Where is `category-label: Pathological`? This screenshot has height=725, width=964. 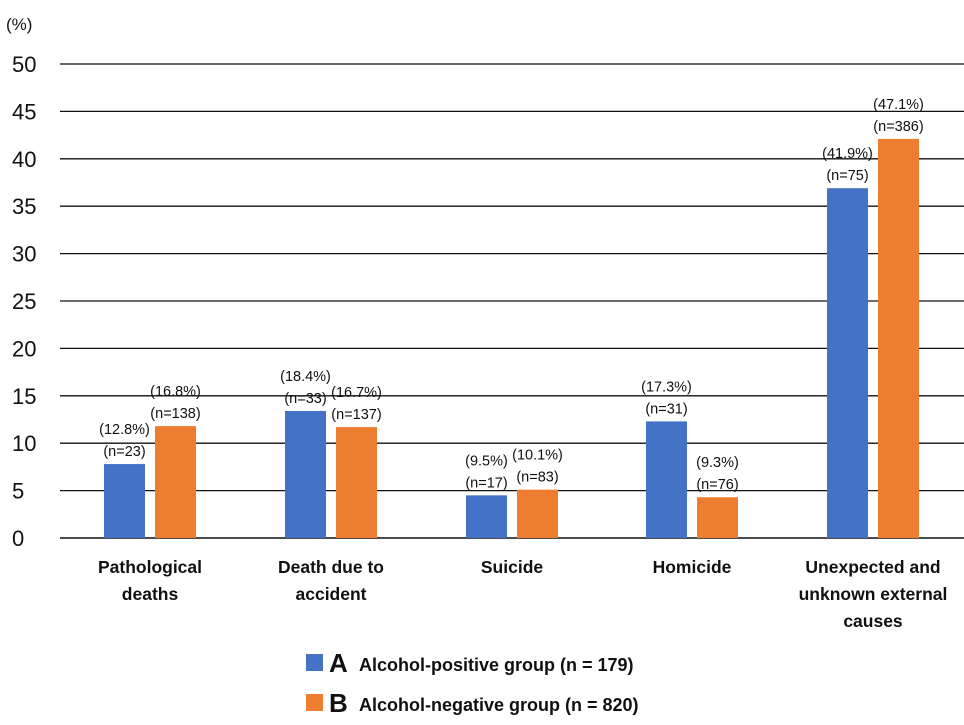
category-label: Pathological is located at coordinates (150, 567).